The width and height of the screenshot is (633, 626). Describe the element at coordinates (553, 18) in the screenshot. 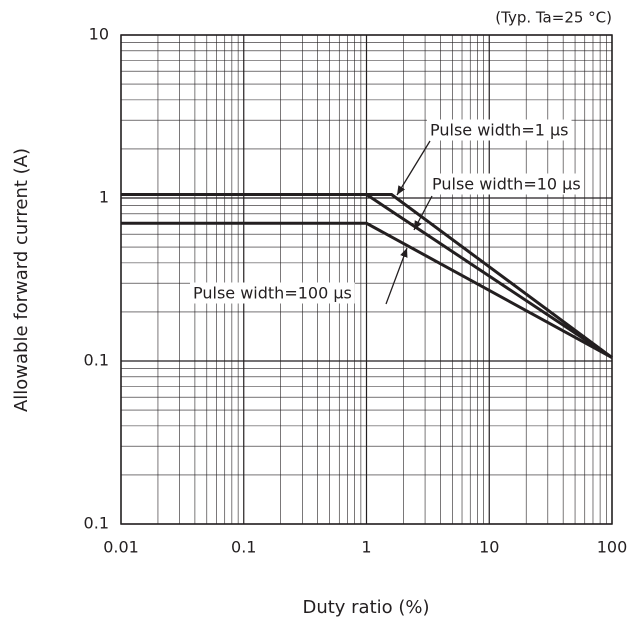

I see `chart-subtitle: (Typ. Ta=25 °C)` at that location.